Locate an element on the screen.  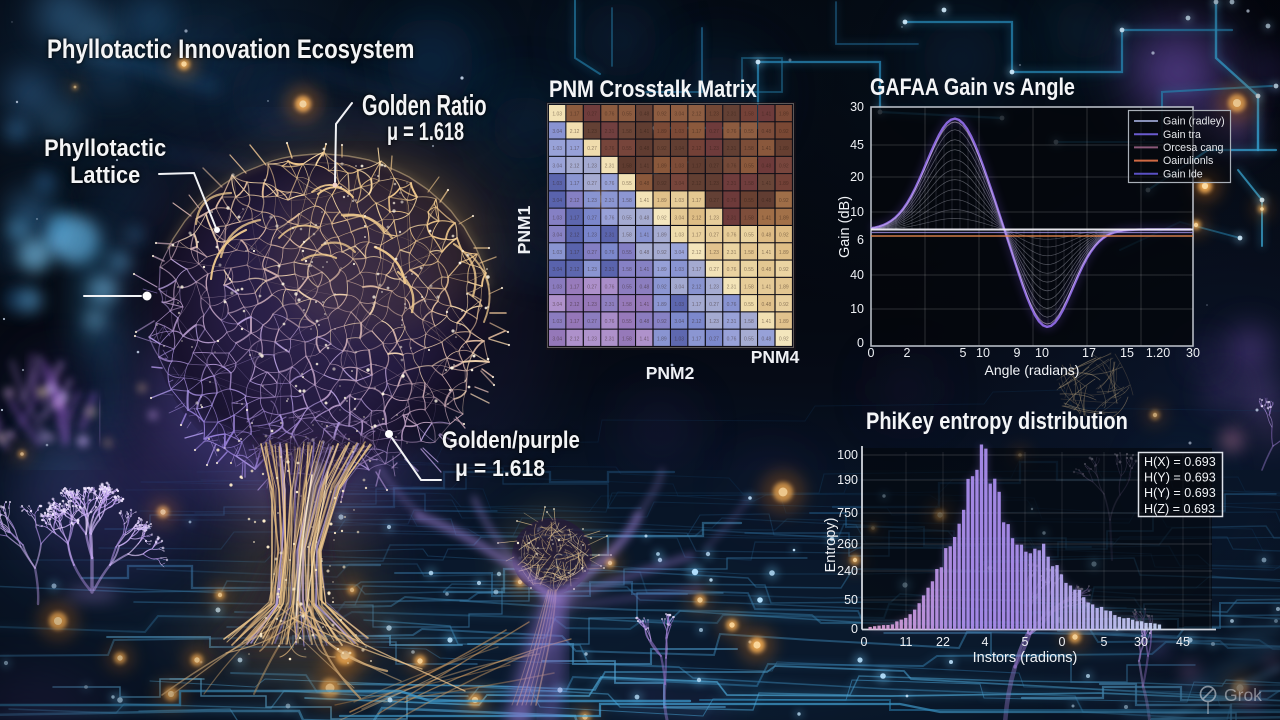
svg-text: GAFAA Gain vs Angle is located at coordinates (972, 86).